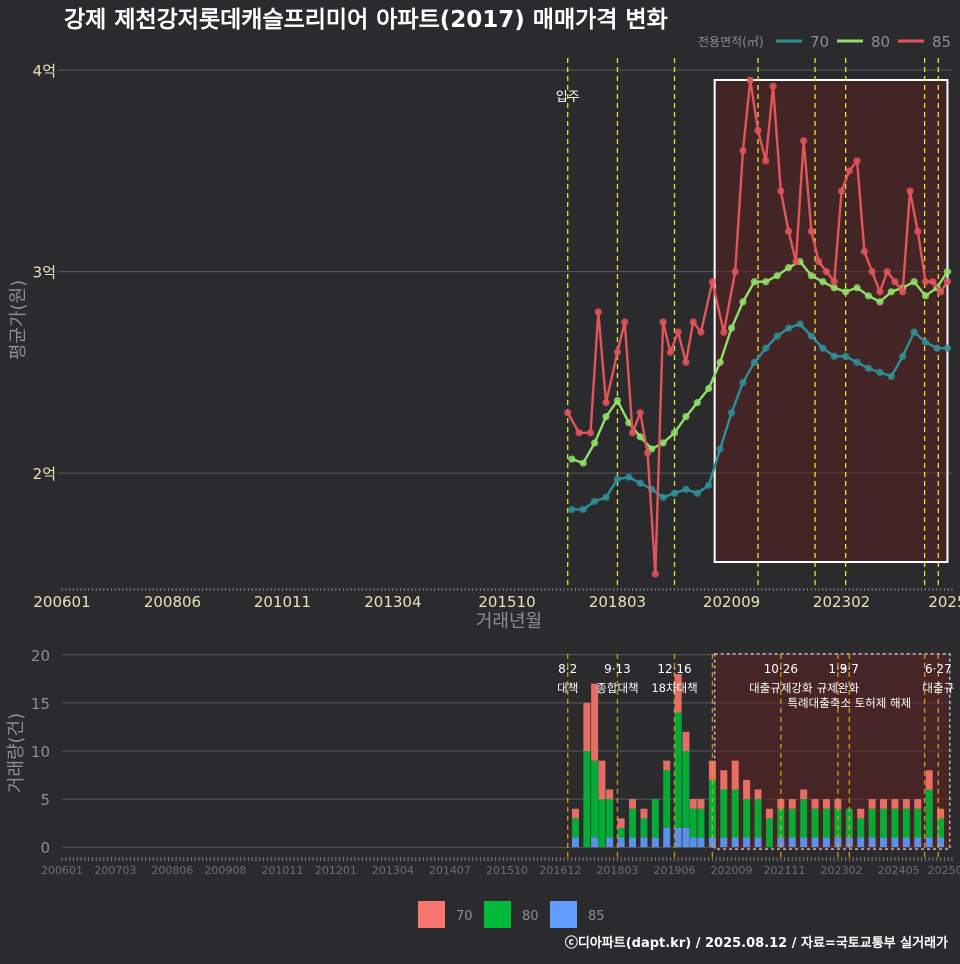 This screenshot has height=964, width=960. I want to click on lower-y-axis-title: 거래량(건), so click(16, 753).